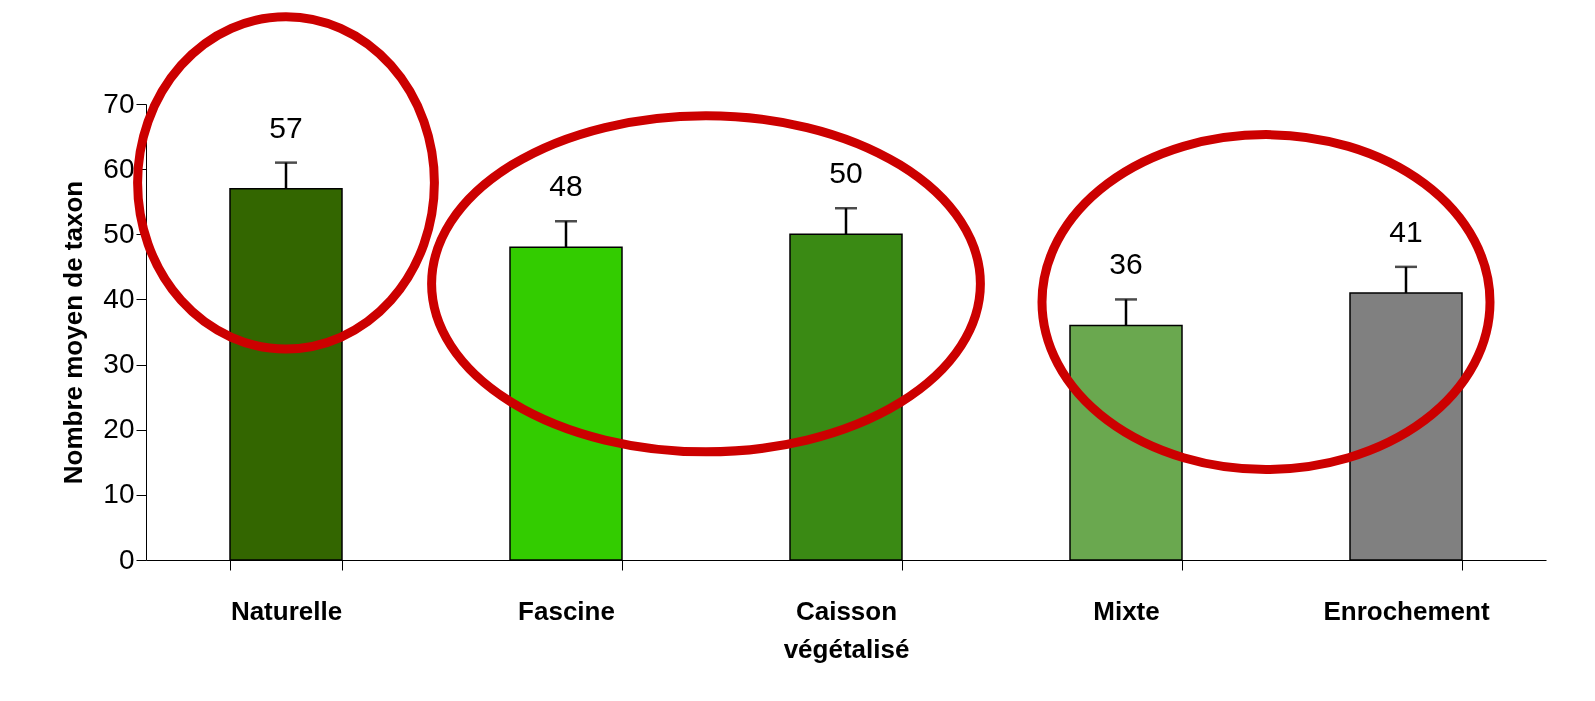 Image resolution: width=1595 pixels, height=701 pixels. What do you see at coordinates (73, 332) in the screenshot?
I see `y-axis-title: Nombre moyen de taxon` at bounding box center [73, 332].